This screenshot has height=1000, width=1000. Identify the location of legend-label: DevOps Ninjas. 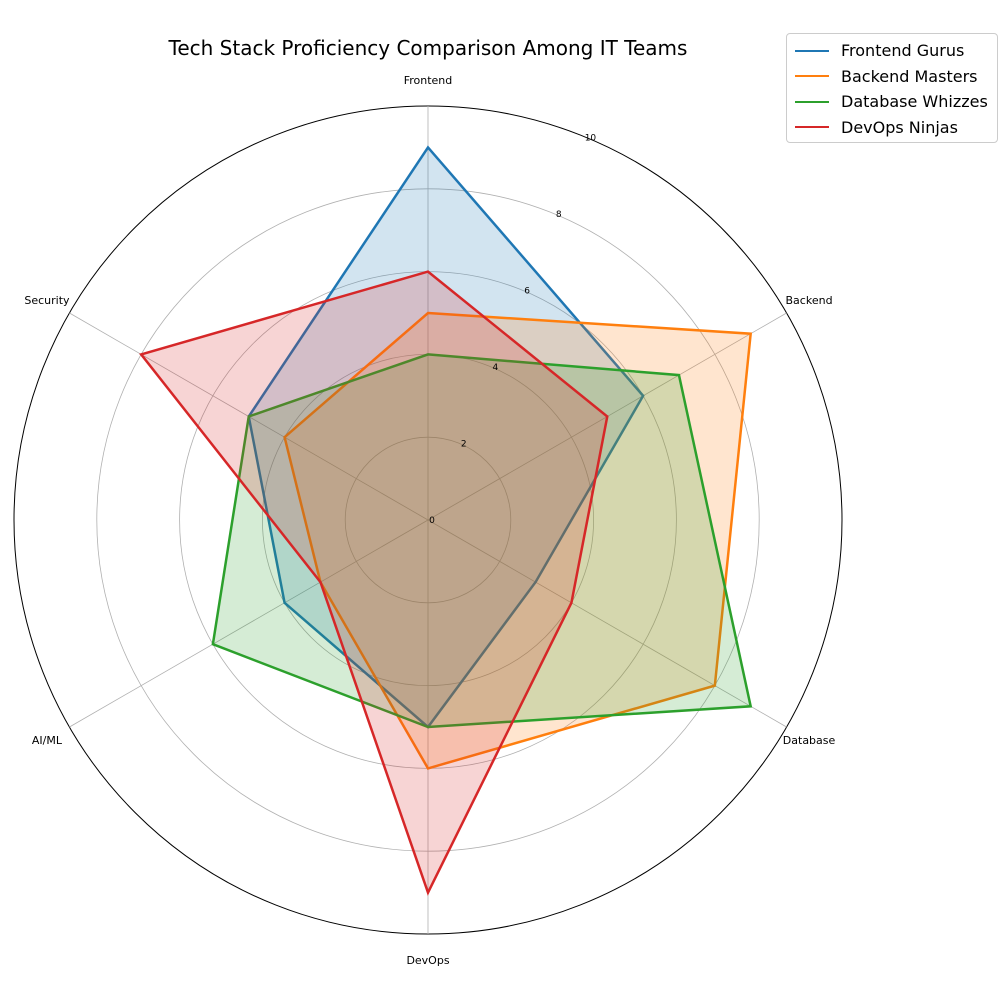
(899, 127).